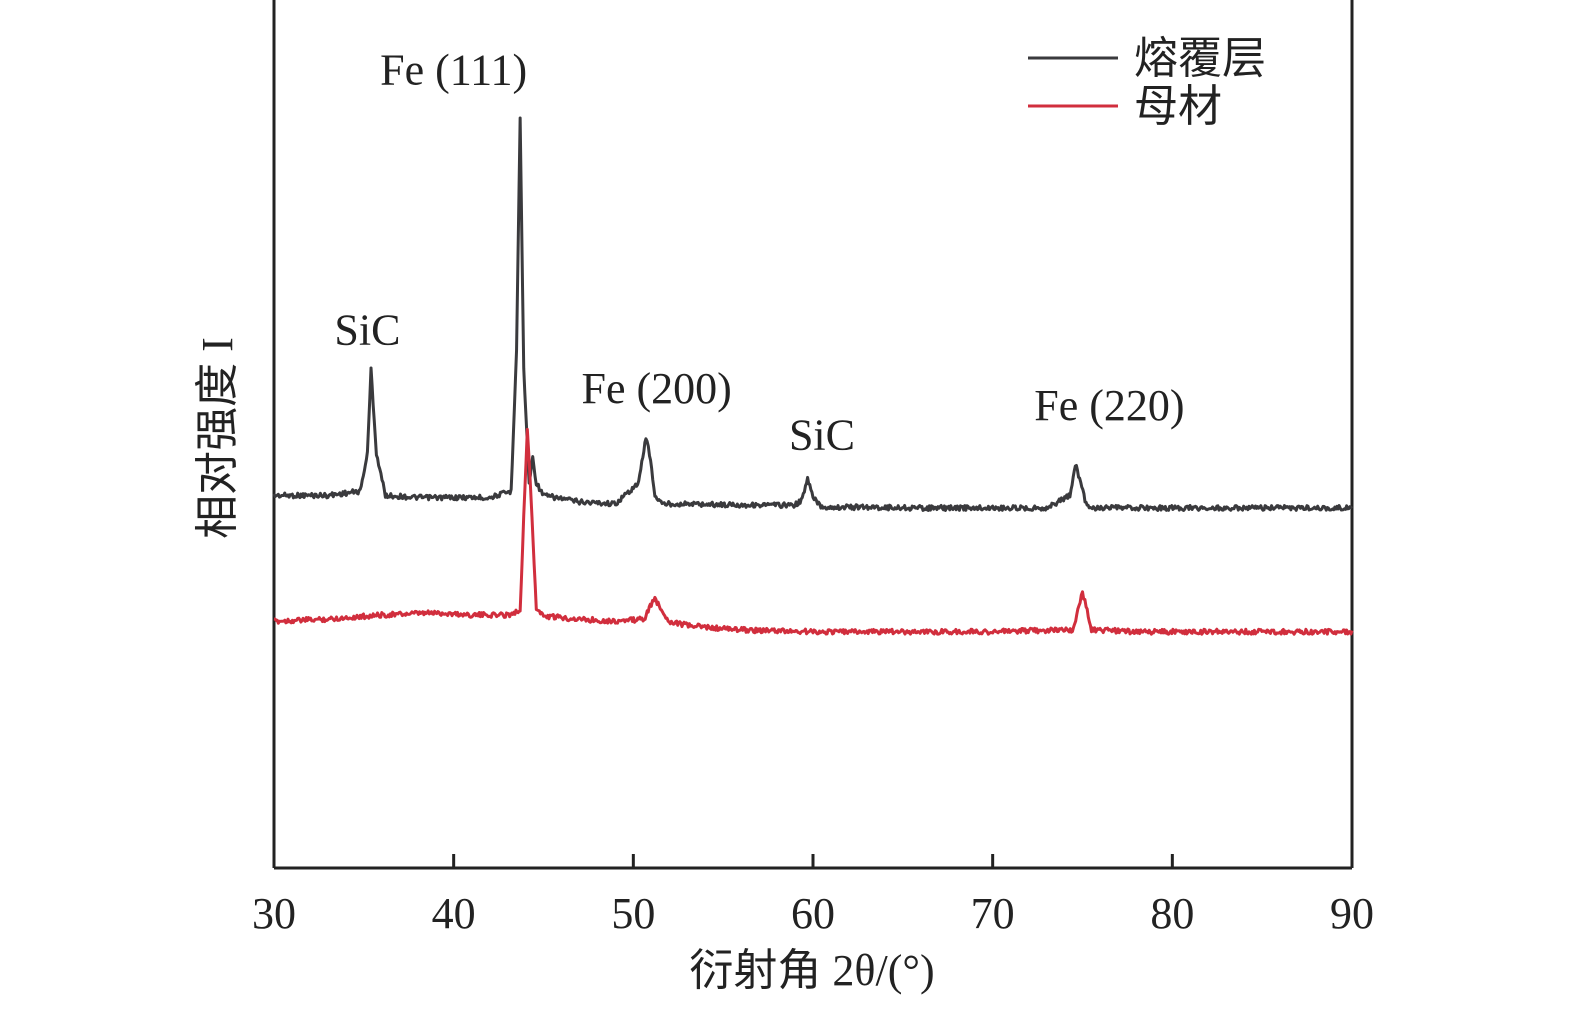 The width and height of the screenshot is (1575, 1017). I want to click on x-tick-label: 70, so click(993, 913).